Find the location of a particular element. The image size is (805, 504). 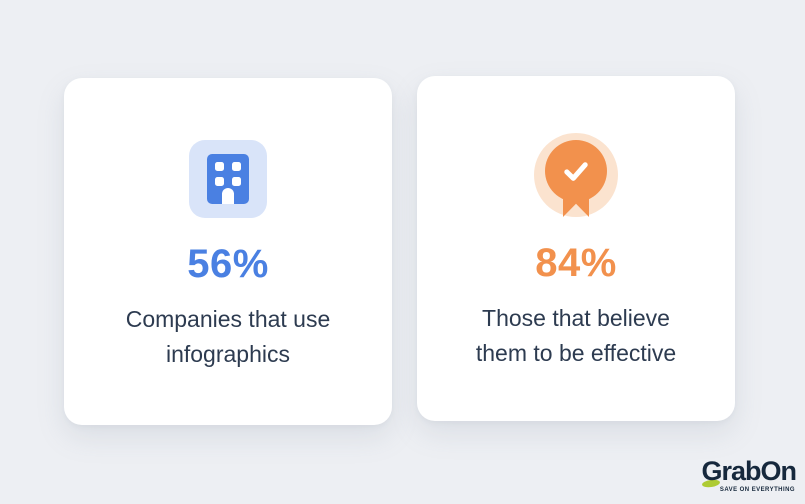

grabon-wordmark: GrabOn is located at coordinates (749, 472).